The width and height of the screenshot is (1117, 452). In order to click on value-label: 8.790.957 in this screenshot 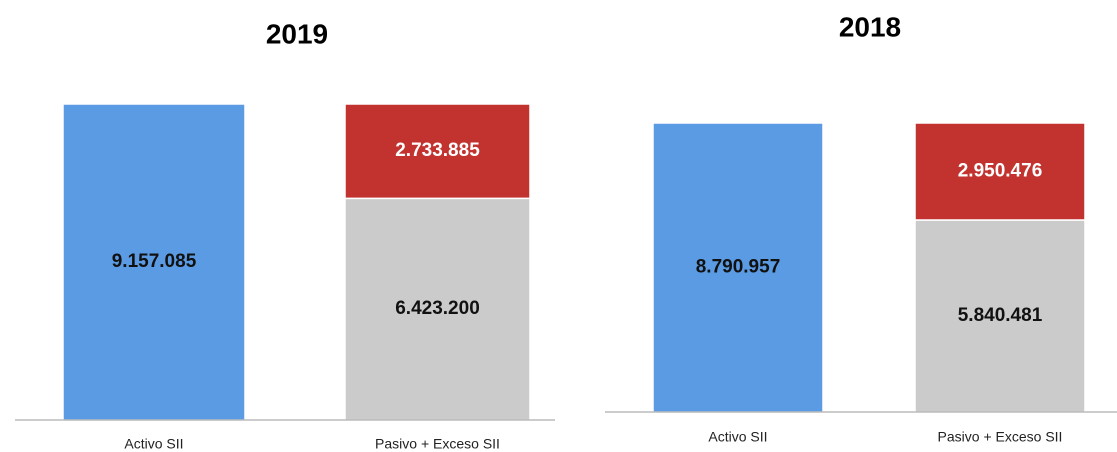, I will do `click(738, 267)`.